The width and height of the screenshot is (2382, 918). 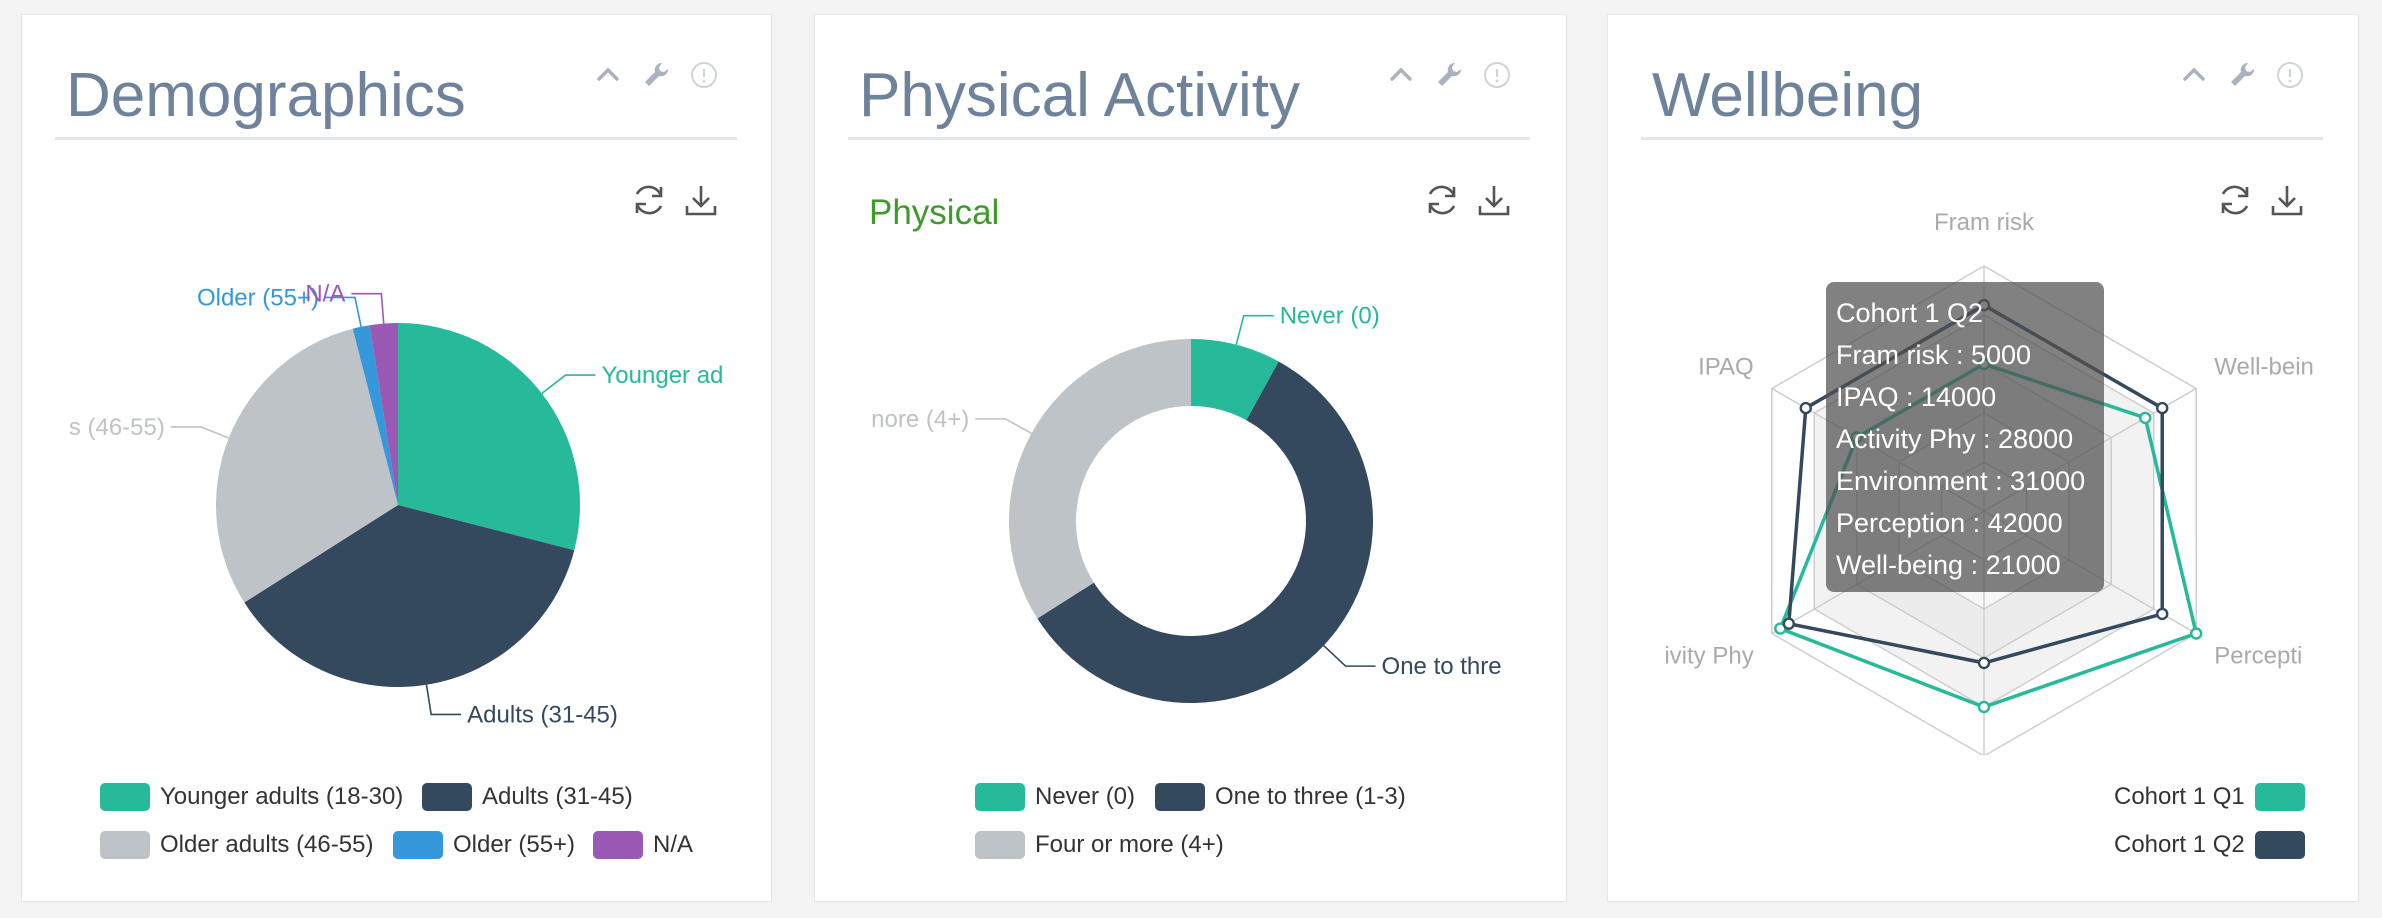 I want to click on panel-title: Wellbeing, so click(x=1788, y=95).